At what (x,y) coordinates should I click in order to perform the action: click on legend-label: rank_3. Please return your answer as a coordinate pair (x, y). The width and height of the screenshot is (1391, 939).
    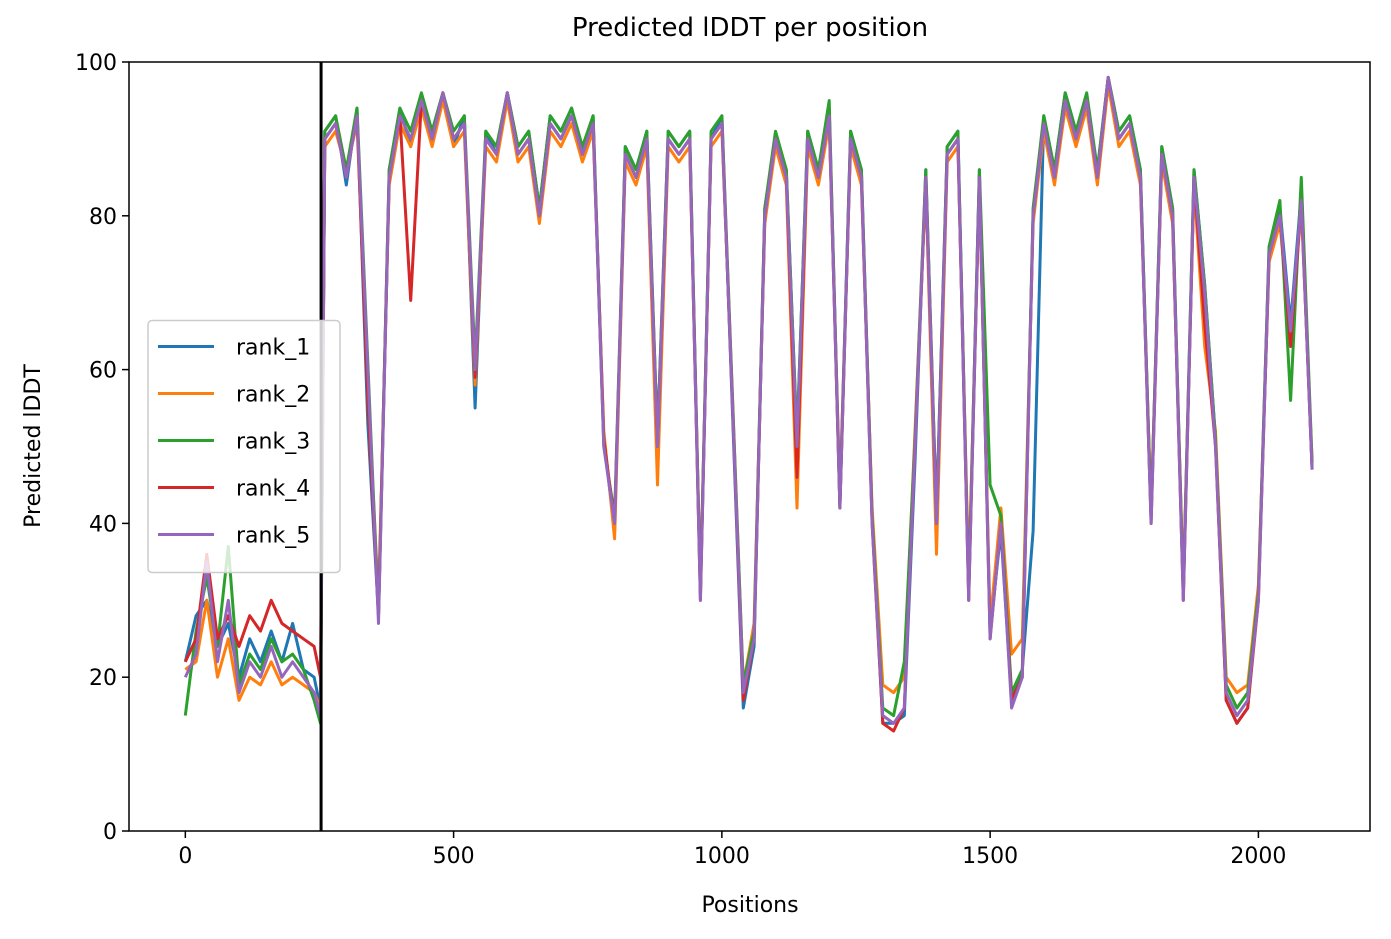
    Looking at the image, I should click on (273, 442).